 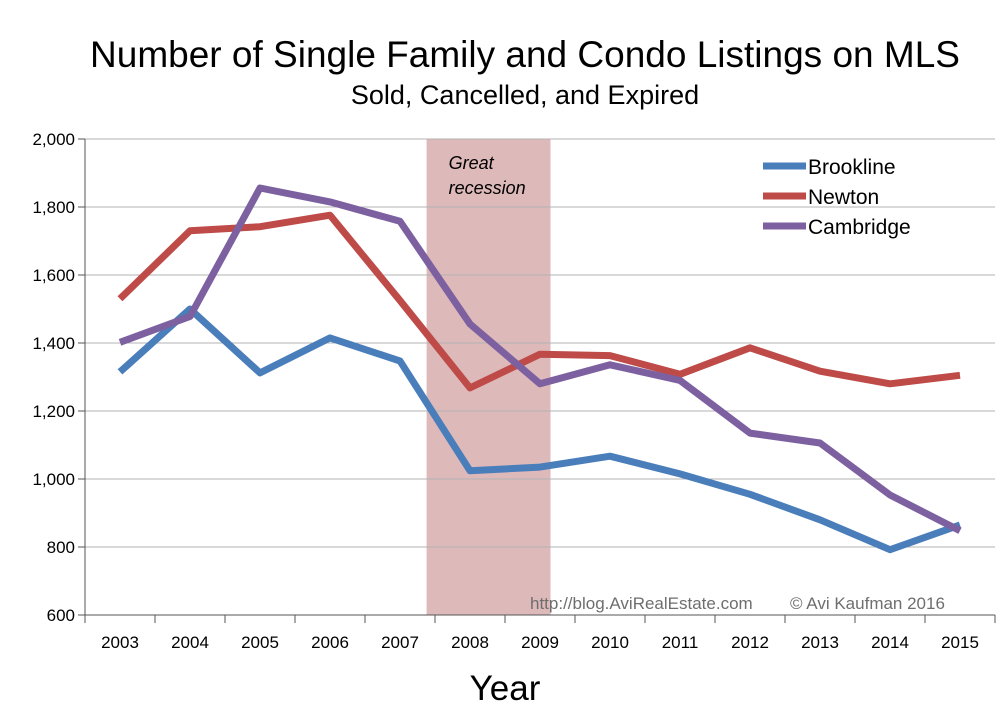 What do you see at coordinates (120, 642) in the screenshot?
I see `x-tick-label: 2003` at bounding box center [120, 642].